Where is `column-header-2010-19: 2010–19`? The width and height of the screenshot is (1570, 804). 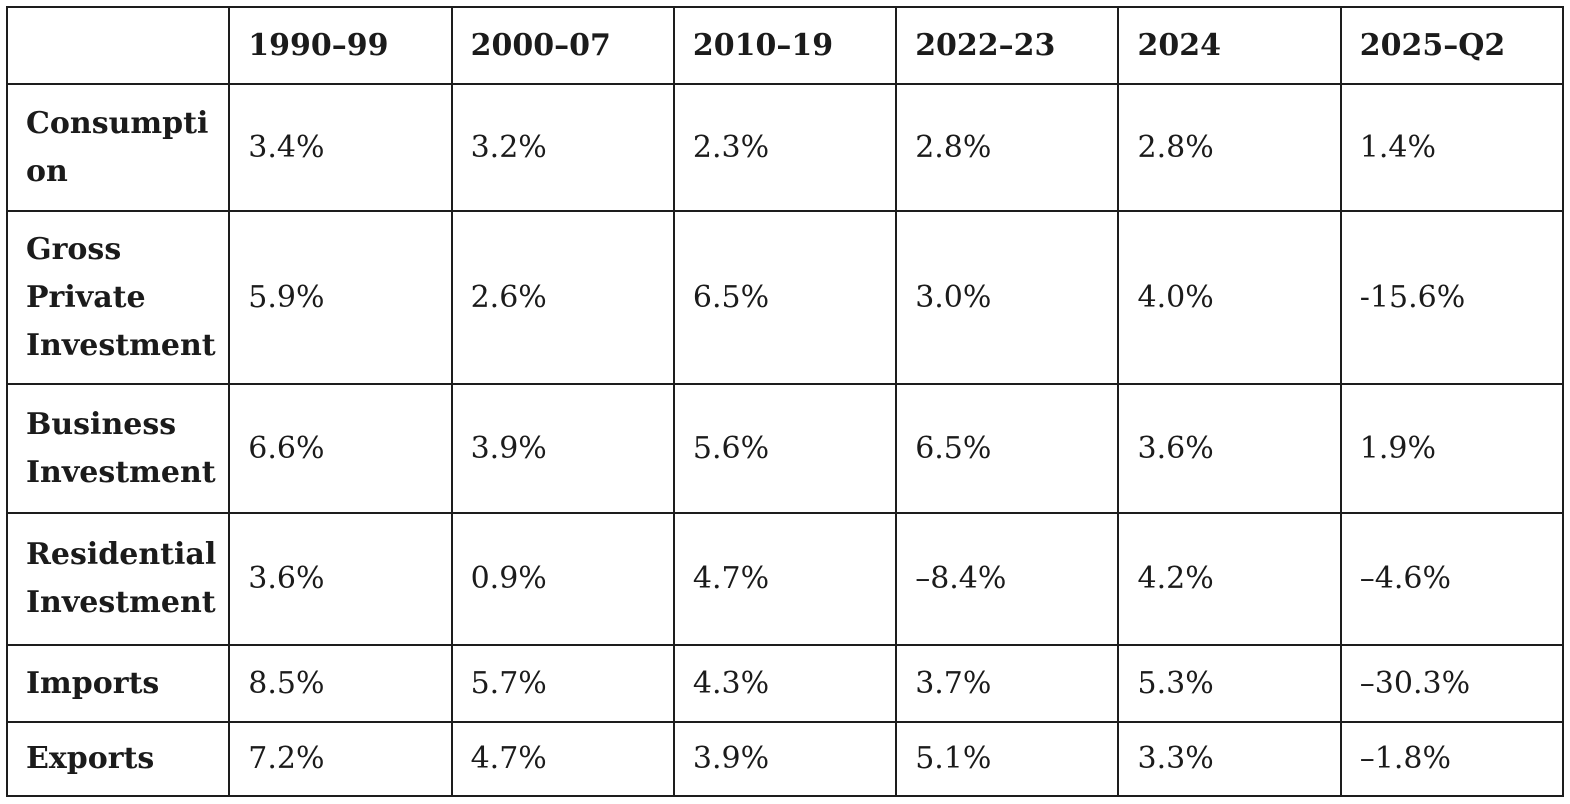 column-header-2010-19: 2010–19 is located at coordinates (785, 45).